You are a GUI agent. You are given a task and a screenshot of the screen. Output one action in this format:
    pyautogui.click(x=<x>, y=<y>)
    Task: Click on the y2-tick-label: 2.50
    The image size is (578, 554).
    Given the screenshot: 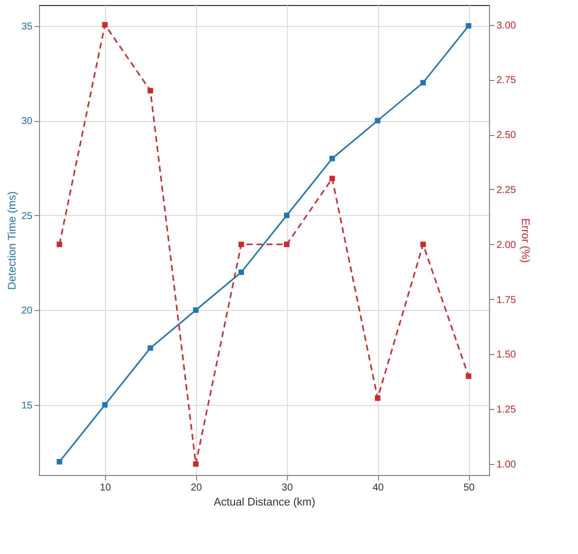 What is the action you would take?
    pyautogui.click(x=506, y=136)
    